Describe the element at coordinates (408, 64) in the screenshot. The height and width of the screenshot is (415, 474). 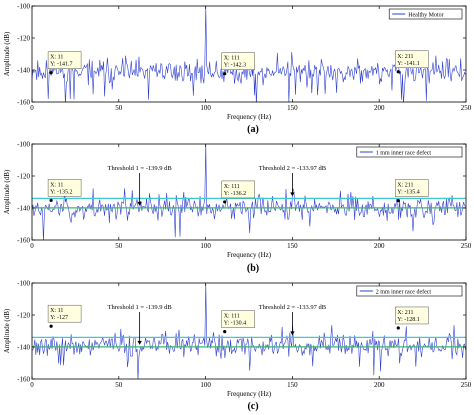
I see `datatip-y: Y: -141.1` at that location.